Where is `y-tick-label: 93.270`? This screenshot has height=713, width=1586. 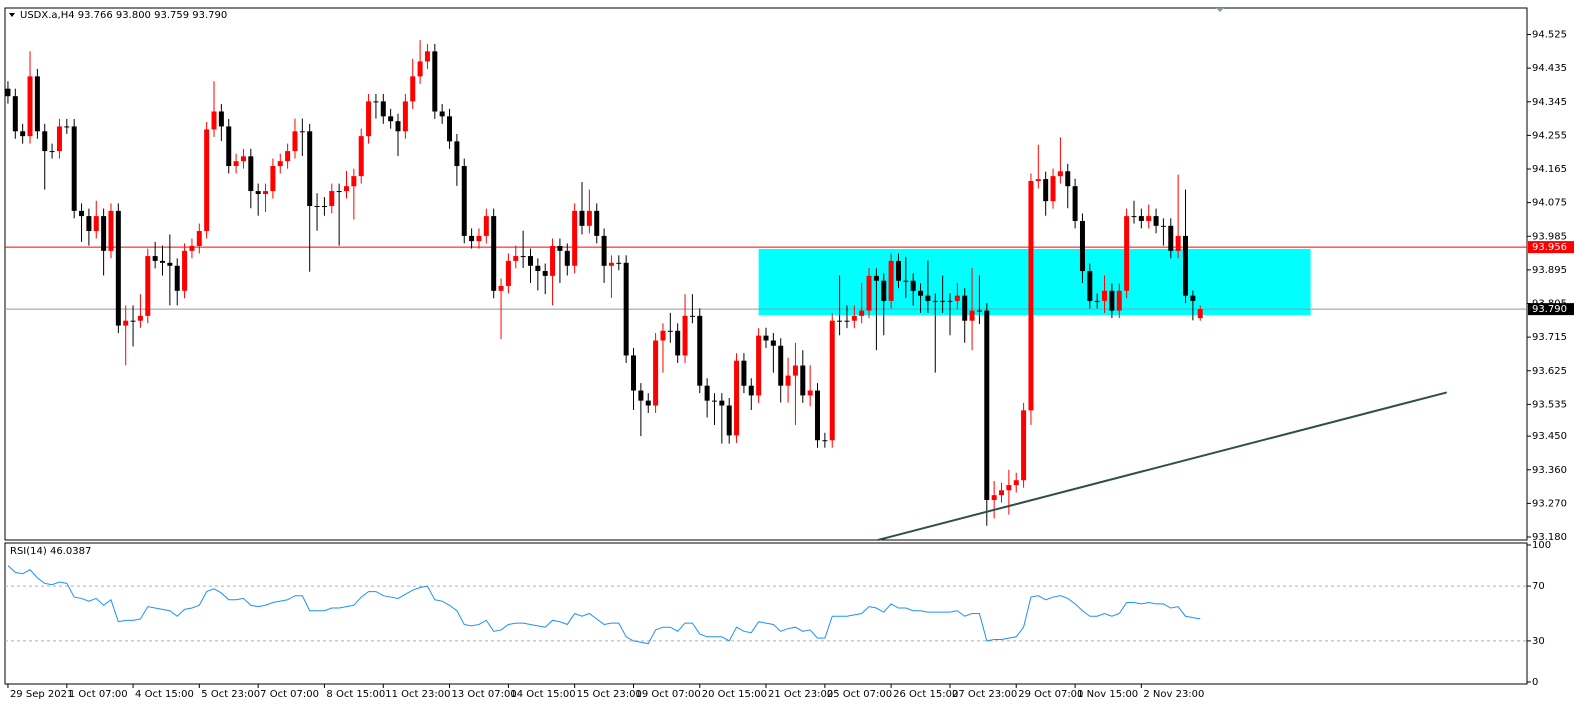
y-tick-label: 93.270 is located at coordinates (1549, 503).